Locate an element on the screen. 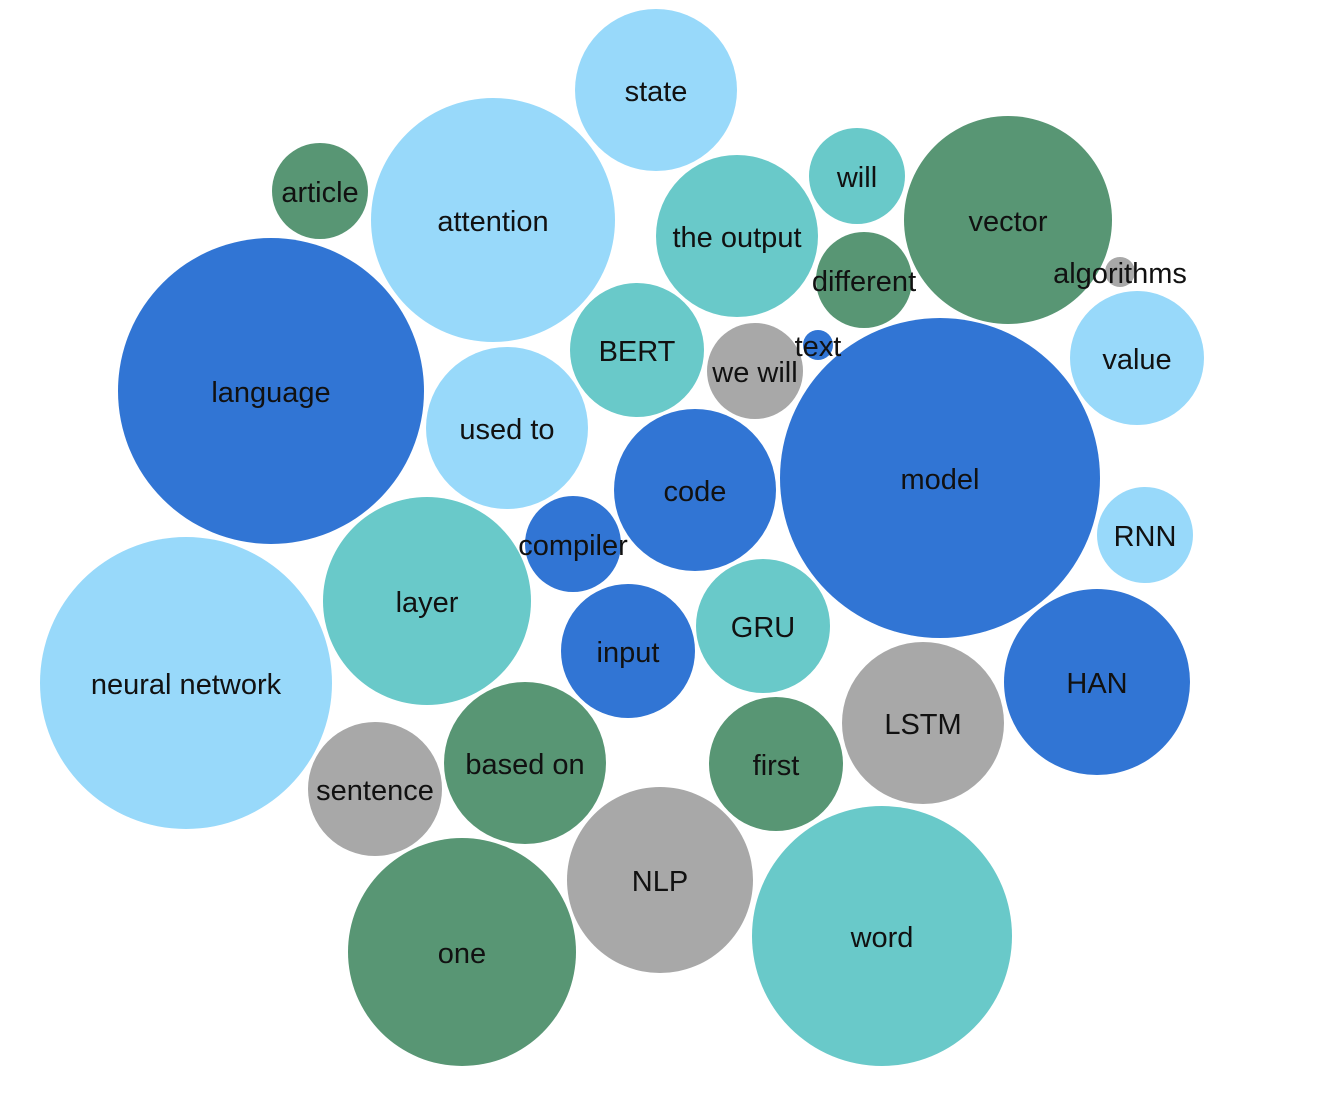 This screenshot has width=1332, height=1100. bubble-input is located at coordinates (628, 651).